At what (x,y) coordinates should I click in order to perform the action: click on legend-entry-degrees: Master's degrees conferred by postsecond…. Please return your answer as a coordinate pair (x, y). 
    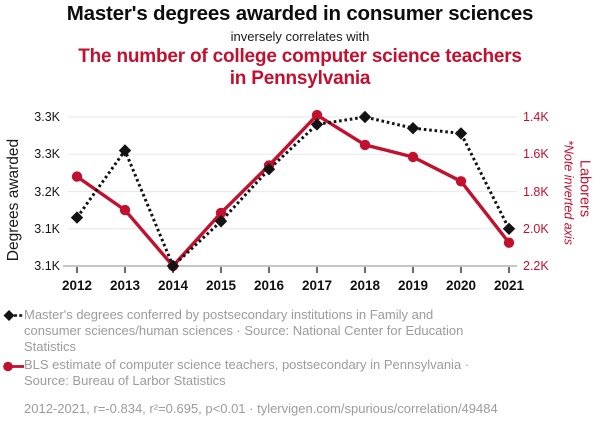
    Looking at the image, I should click on (244, 331).